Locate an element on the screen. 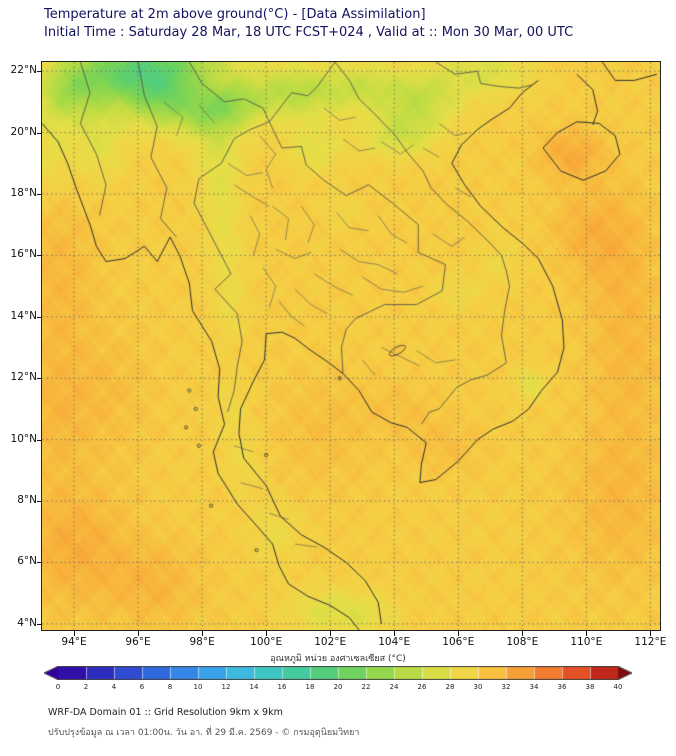 The height and width of the screenshot is (756, 676). lat-axis-label: 22°N is located at coordinates (23, 70).